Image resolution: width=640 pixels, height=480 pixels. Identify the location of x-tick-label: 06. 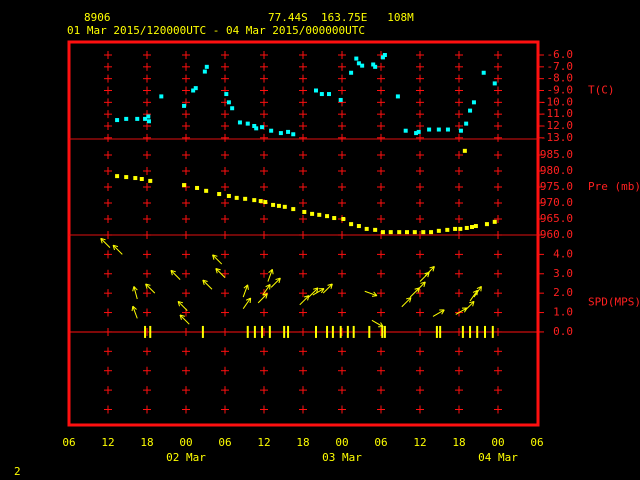
(380, 442).